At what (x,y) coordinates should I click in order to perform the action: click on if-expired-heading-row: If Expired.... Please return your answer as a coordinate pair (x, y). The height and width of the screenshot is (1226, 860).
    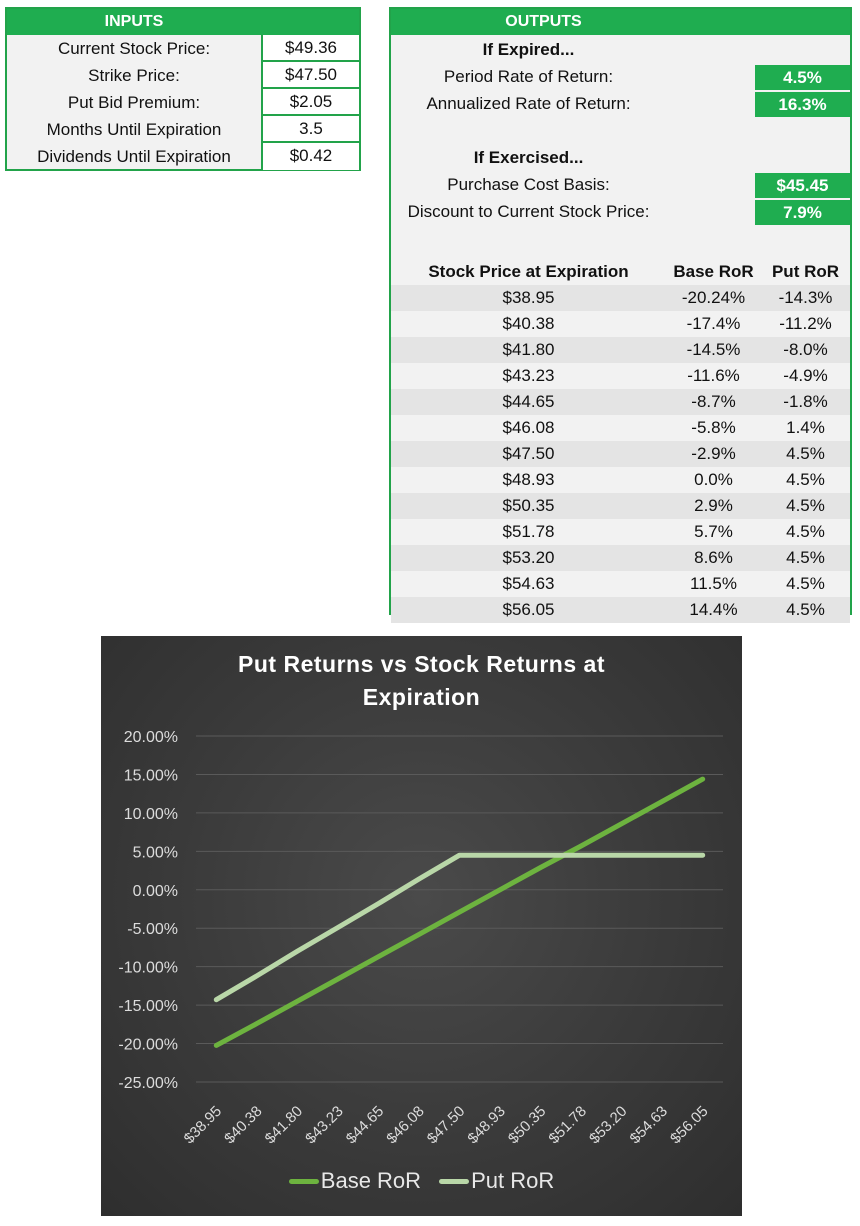
    Looking at the image, I should click on (620, 50).